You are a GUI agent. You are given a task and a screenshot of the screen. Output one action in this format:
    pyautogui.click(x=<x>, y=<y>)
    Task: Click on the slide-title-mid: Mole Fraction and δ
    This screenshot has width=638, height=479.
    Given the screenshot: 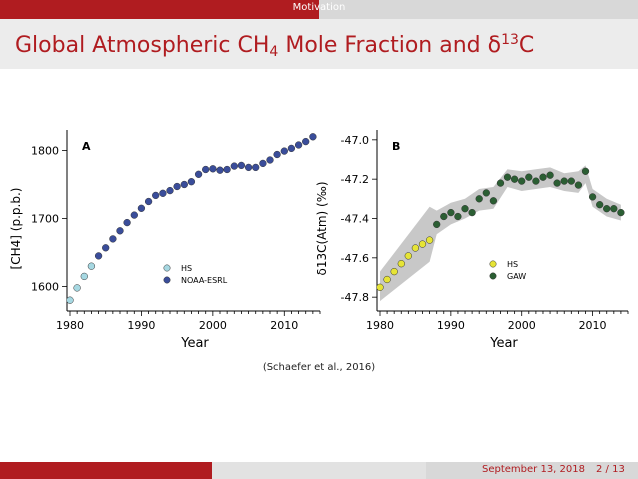 What is the action you would take?
    pyautogui.click(x=390, y=45)
    